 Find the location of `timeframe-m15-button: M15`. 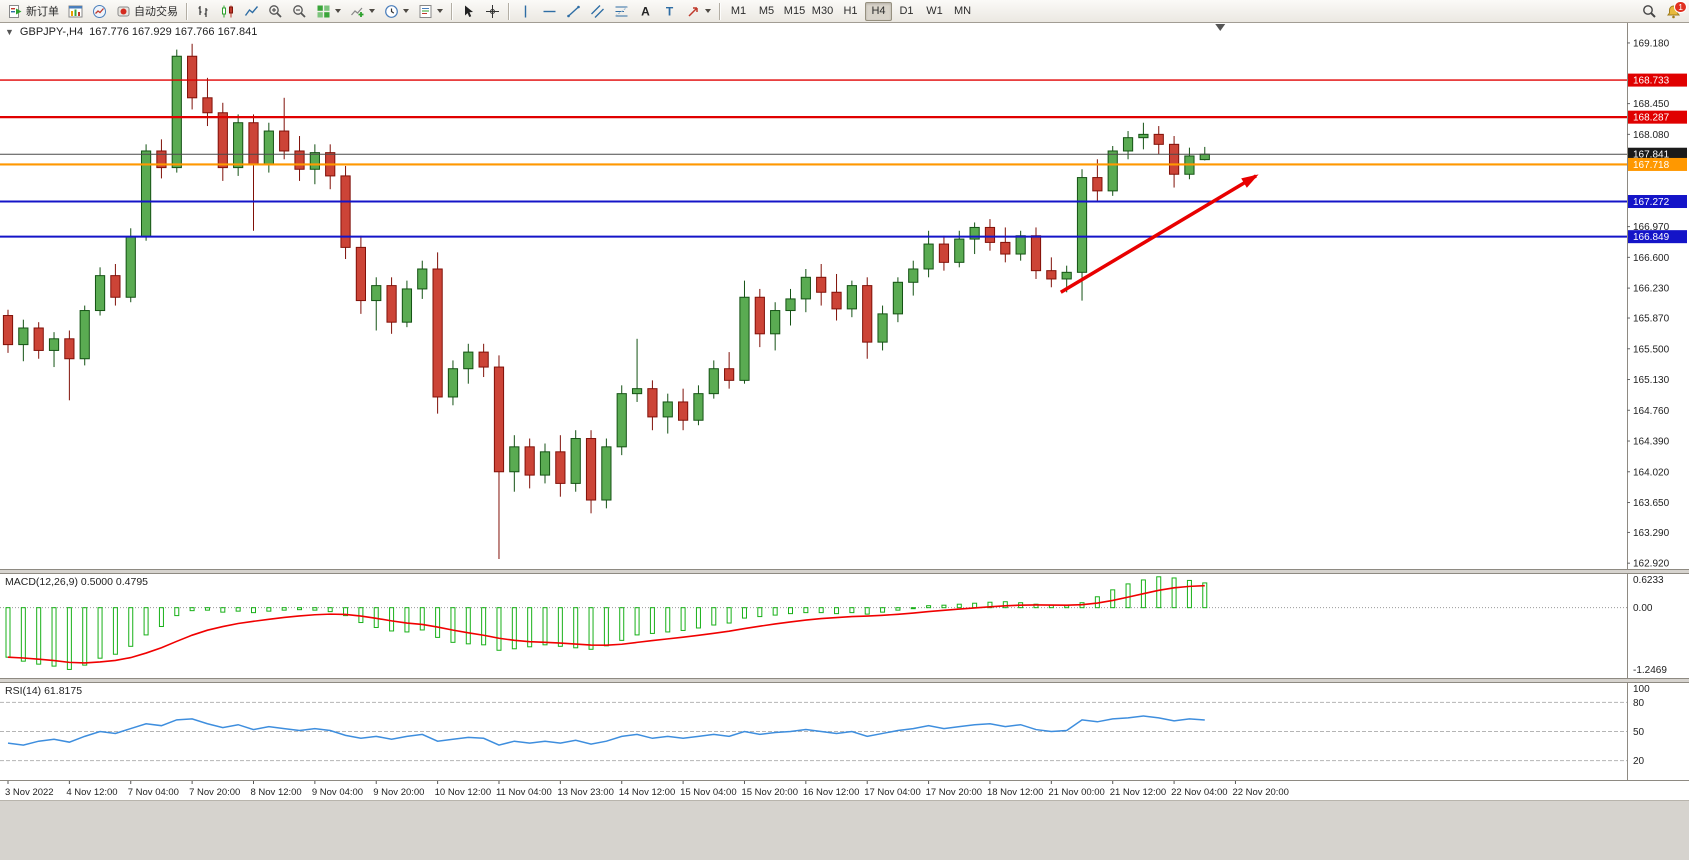

timeframe-m15-button: M15 is located at coordinates (794, 11).